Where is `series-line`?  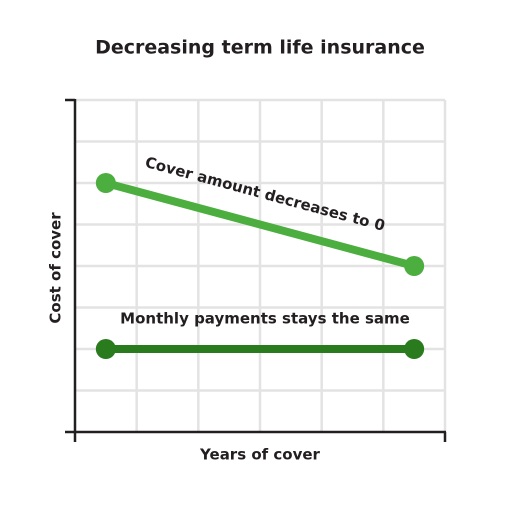
series-line is located at coordinates (260, 224).